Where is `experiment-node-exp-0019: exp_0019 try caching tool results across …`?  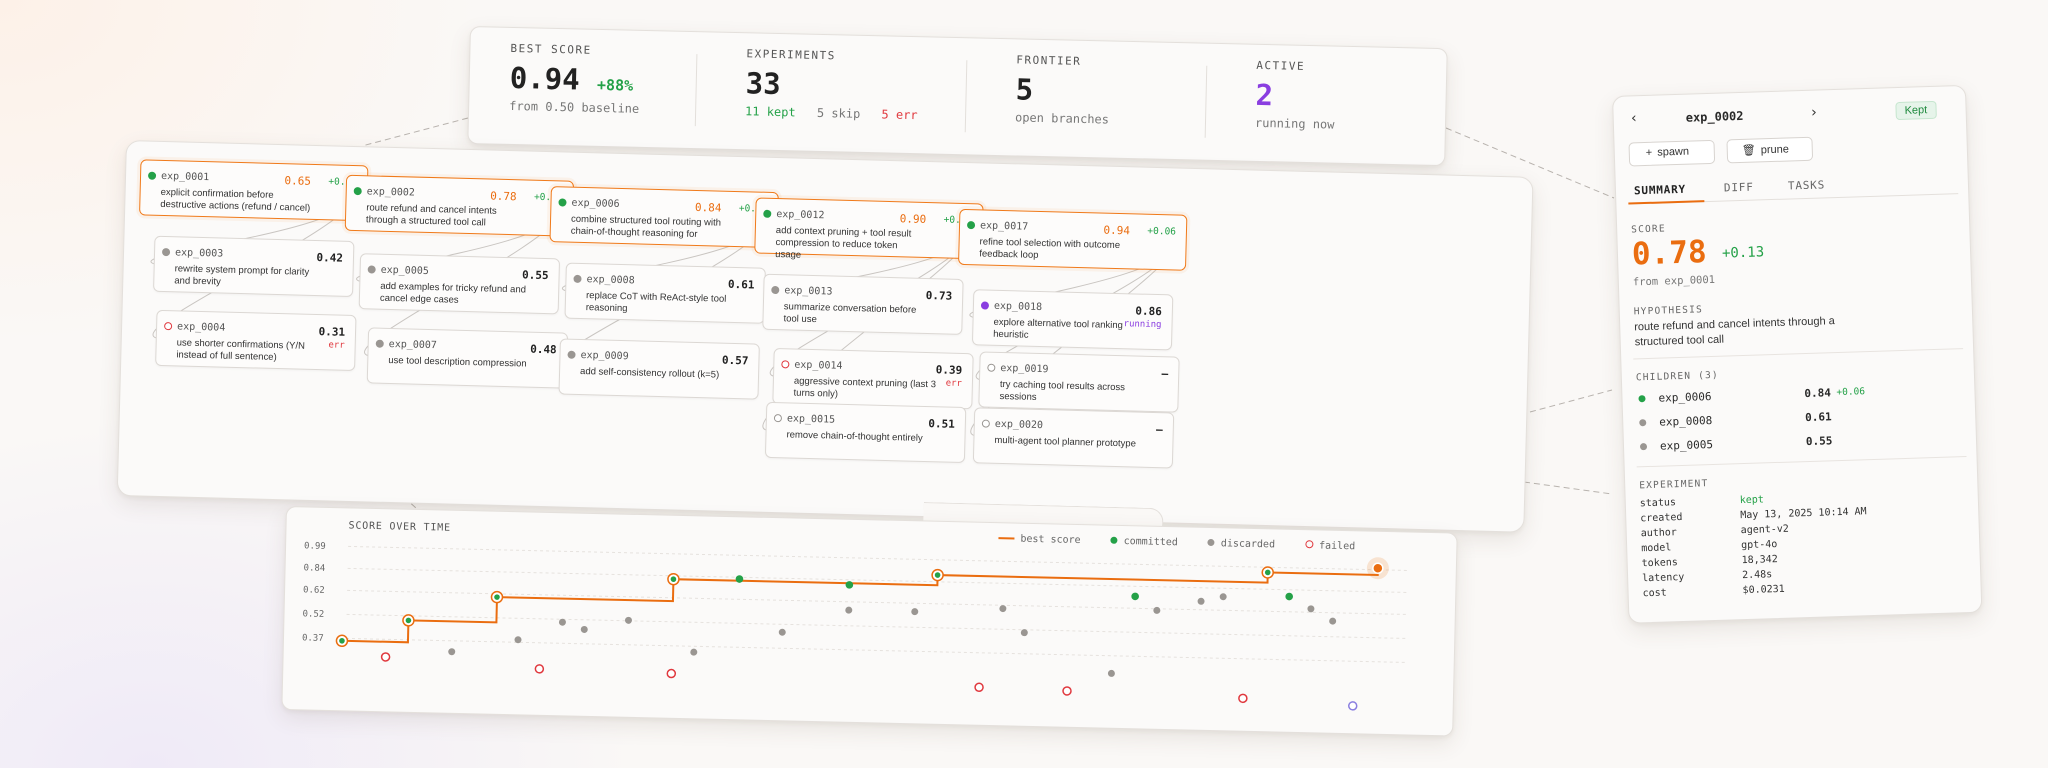 experiment-node-exp-0019: exp_0019 try caching tool results across … is located at coordinates (1079, 382).